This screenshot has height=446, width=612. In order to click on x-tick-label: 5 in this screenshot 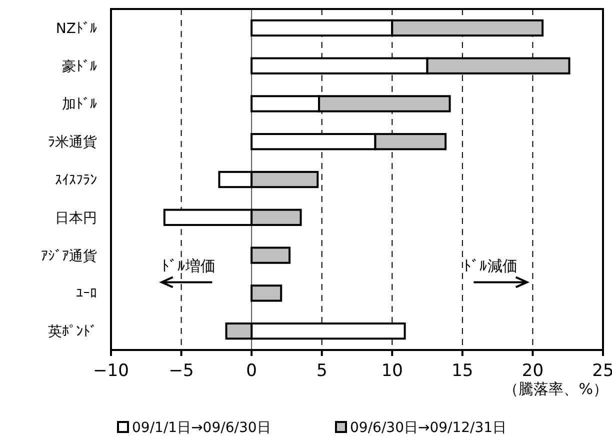, I will do `click(322, 371)`.